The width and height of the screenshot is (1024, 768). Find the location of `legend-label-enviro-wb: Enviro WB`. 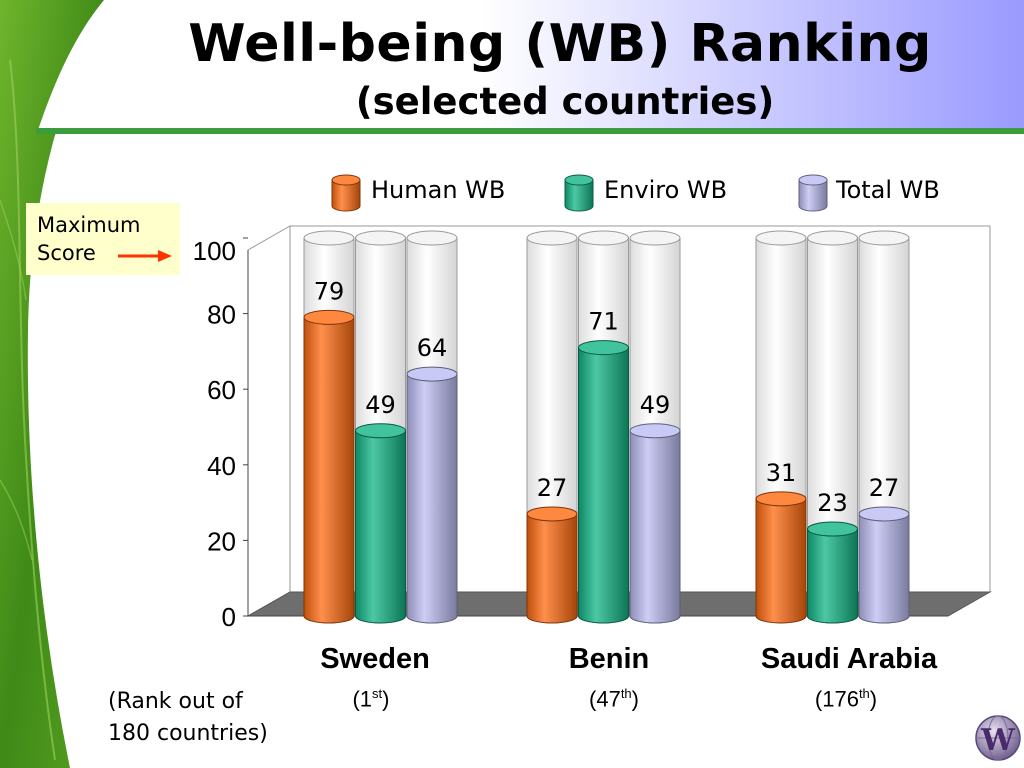

legend-label-enviro-wb: Enviro WB is located at coordinates (666, 190).